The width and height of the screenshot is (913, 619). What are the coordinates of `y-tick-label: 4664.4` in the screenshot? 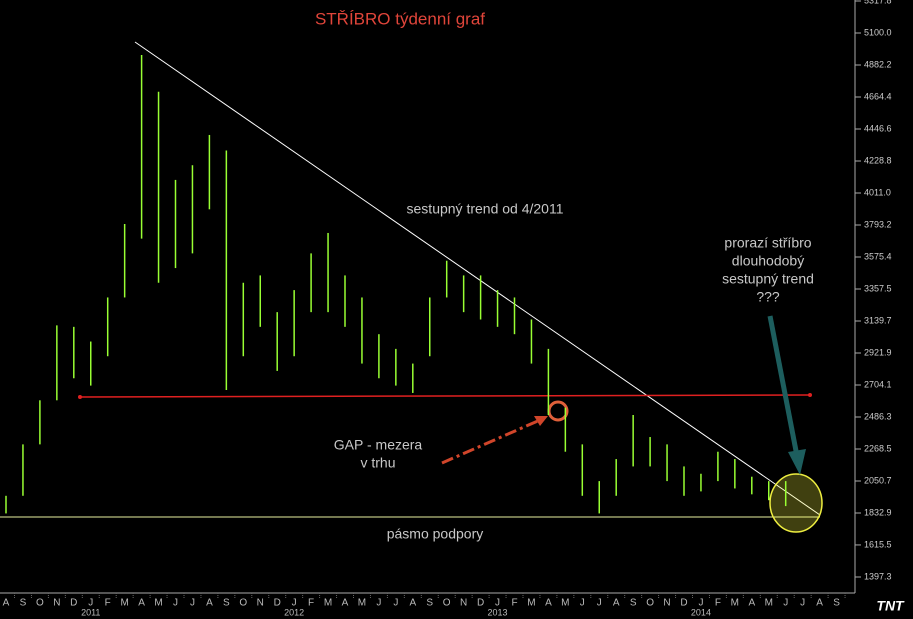 It's located at (878, 96).